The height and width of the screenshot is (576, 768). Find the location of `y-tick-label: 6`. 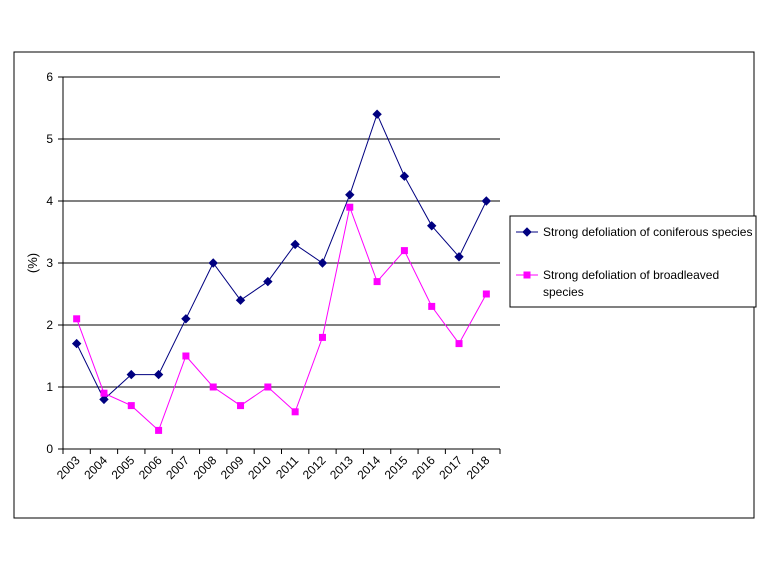

y-tick-label: 6 is located at coordinates (49, 77).